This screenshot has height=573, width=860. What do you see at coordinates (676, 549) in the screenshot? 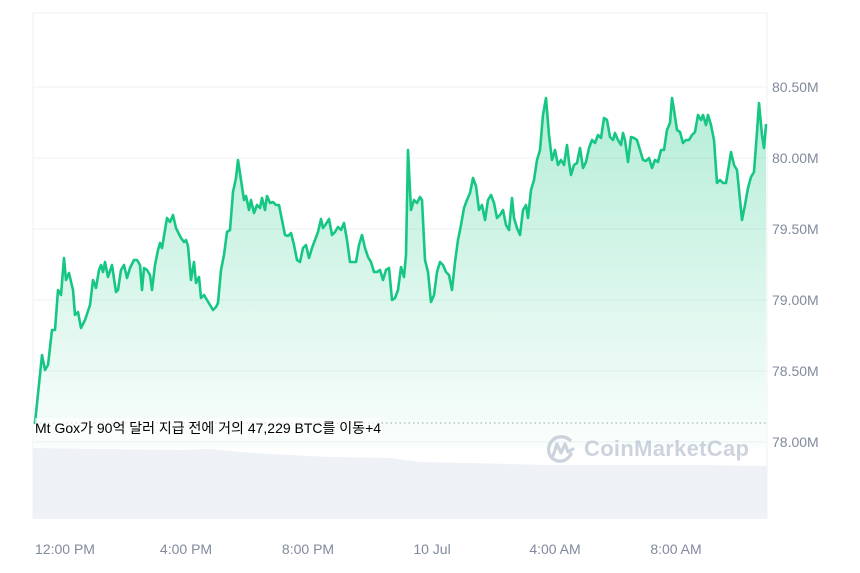
I see `x-tick-label: 8:00 AM` at bounding box center [676, 549].